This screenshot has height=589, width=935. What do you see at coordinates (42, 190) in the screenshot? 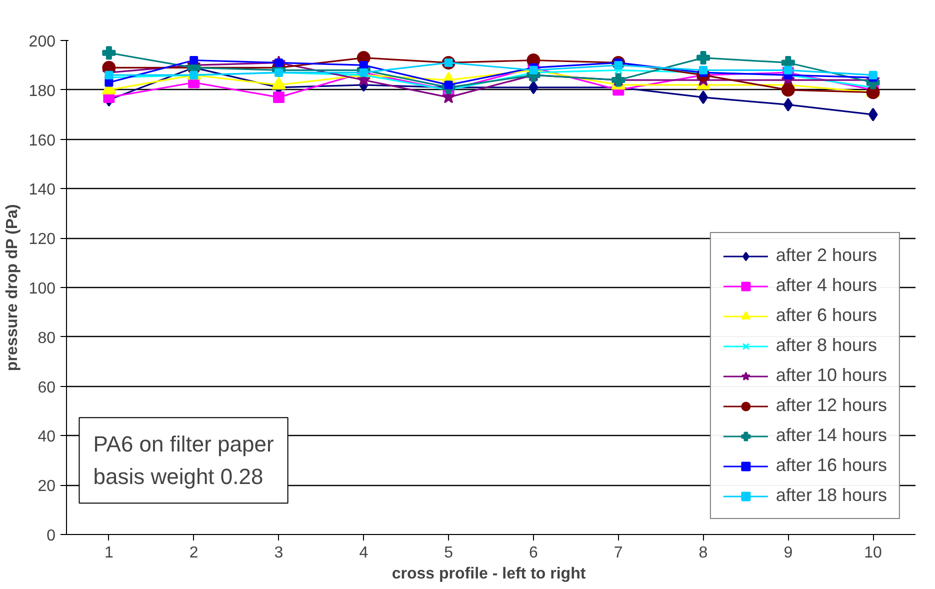
I see `y-tick-label: 140` at bounding box center [42, 190].